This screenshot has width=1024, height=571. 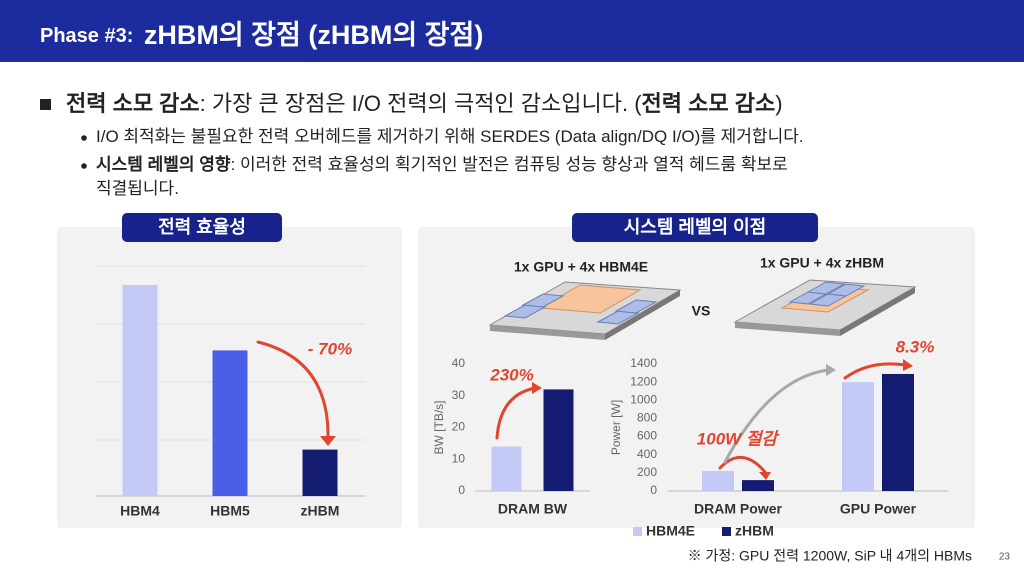 I want to click on annotation: 100W 절감, so click(x=739, y=438).